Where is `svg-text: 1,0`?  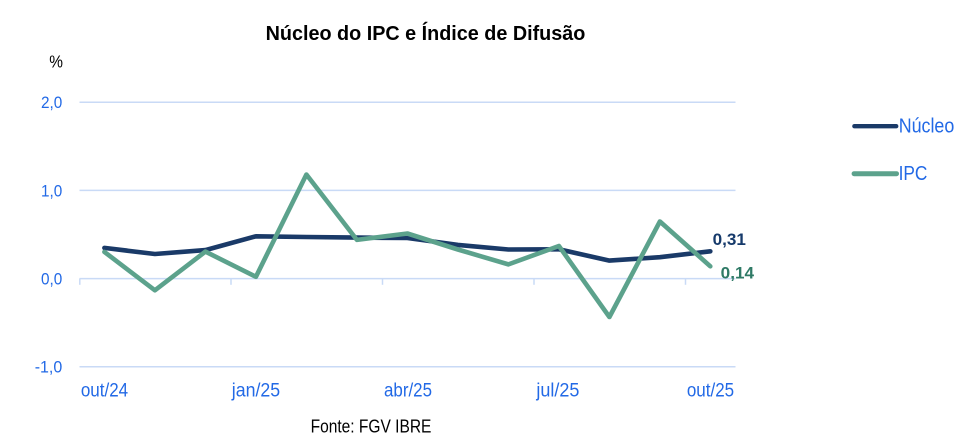
svg-text: 1,0 is located at coordinates (51, 191).